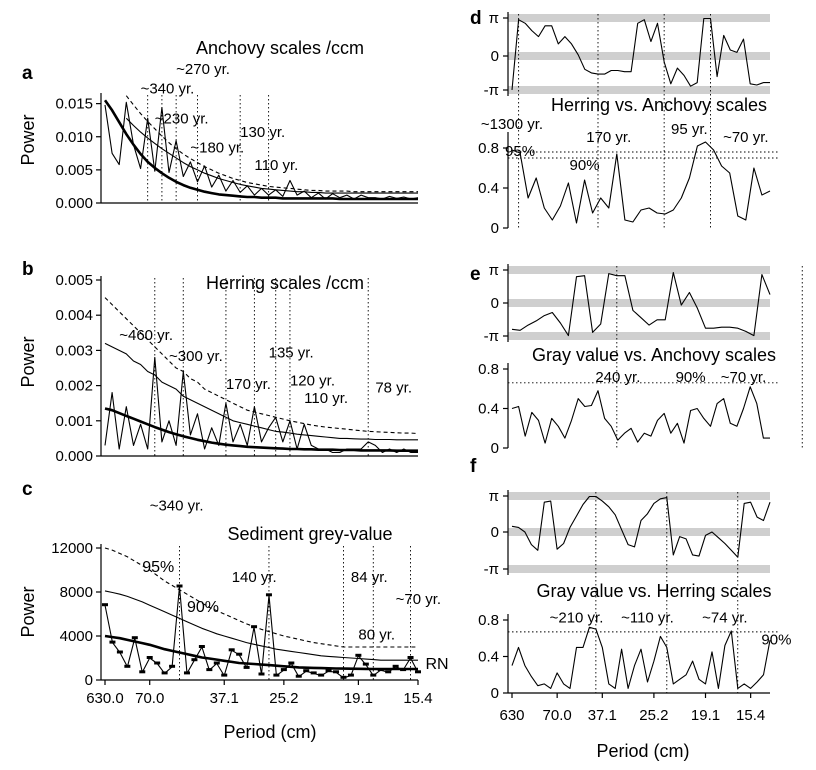 This screenshot has width=816, height=770. I want to click on annotation-c-2: 90%, so click(203, 607).